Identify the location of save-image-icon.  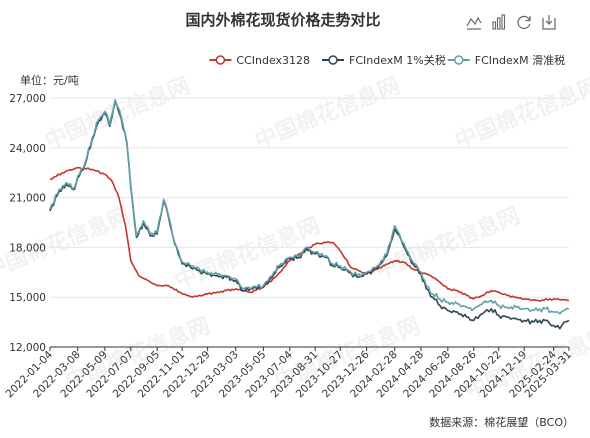
(549, 22).